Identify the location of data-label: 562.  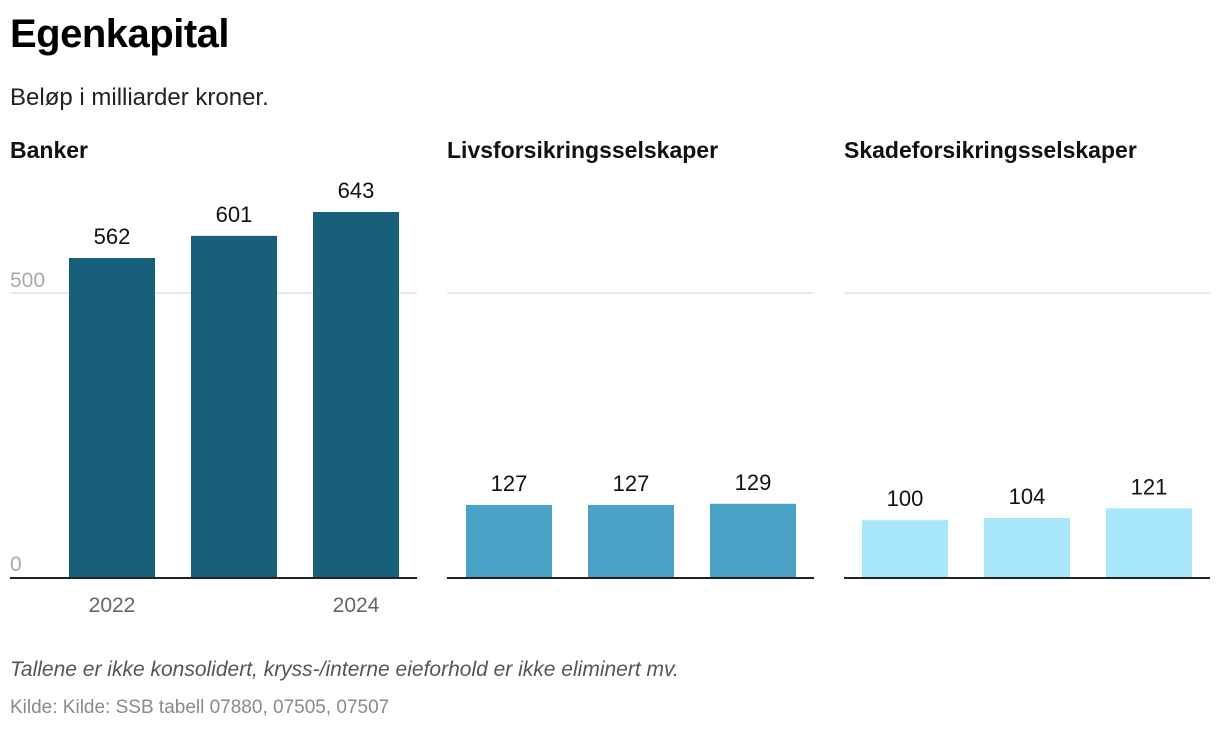
(112, 236).